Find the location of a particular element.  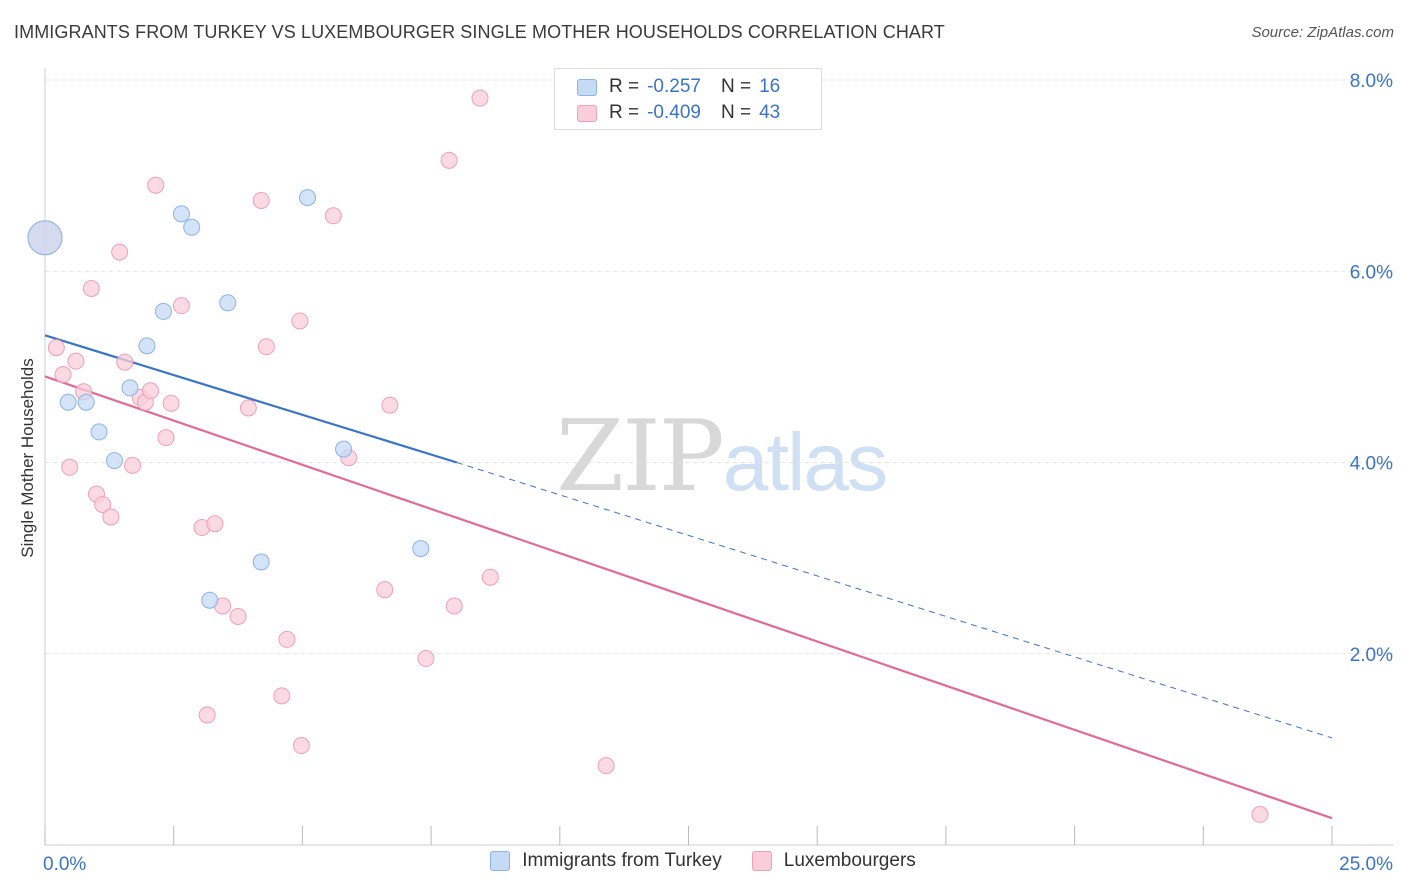

legend-row-luxembourgers: R = -0.409 N = 43 is located at coordinates (678, 113).